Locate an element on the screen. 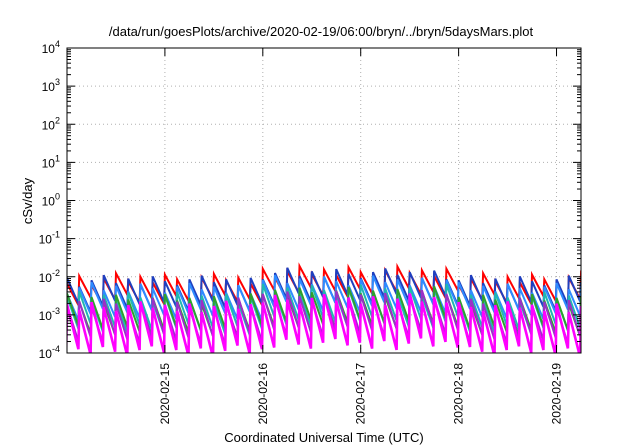 Image resolution: width=640 pixels, height=448 pixels. y-tick-label: 10⁴ is located at coordinates (51, 47).